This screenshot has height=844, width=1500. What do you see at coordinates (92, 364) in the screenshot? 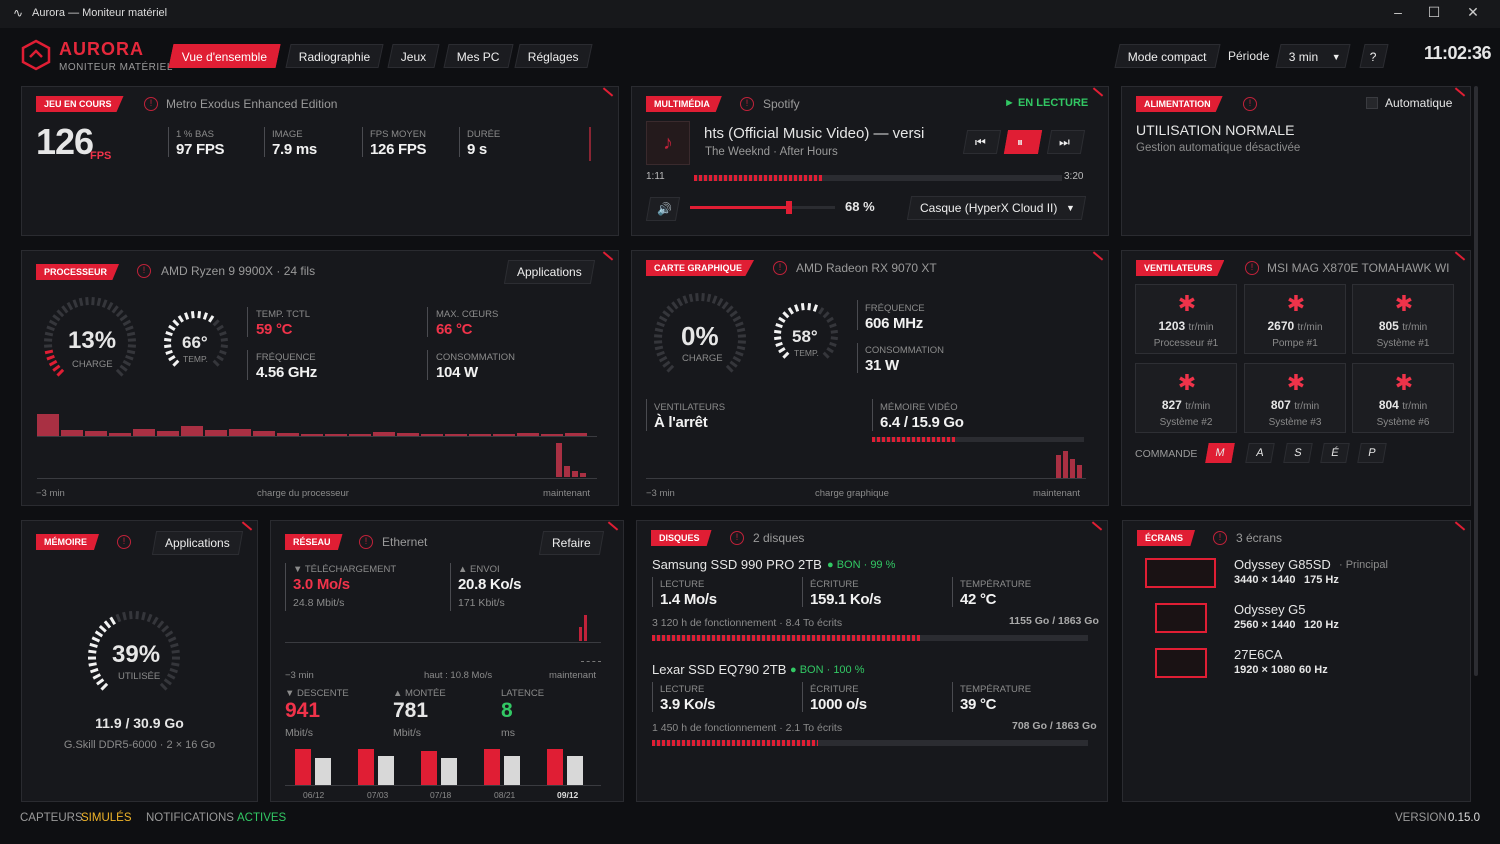
I see `cpu-load-label: CHARGE` at bounding box center [92, 364].